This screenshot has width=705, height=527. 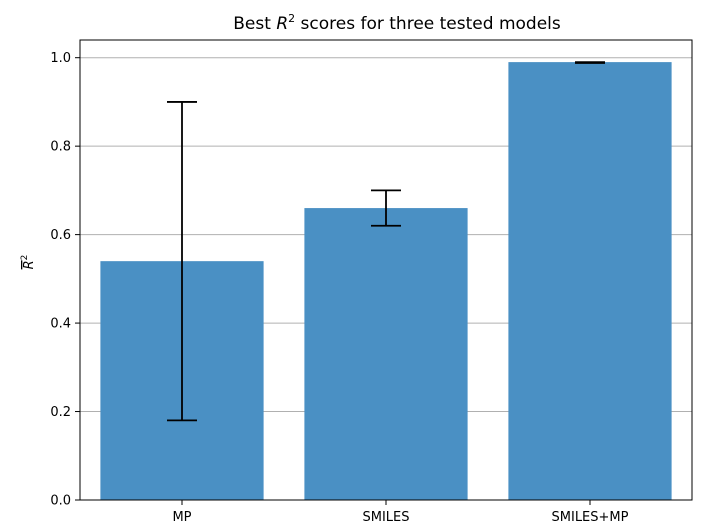 I want to click on chart-title-symbol: R, so click(x=282, y=24).